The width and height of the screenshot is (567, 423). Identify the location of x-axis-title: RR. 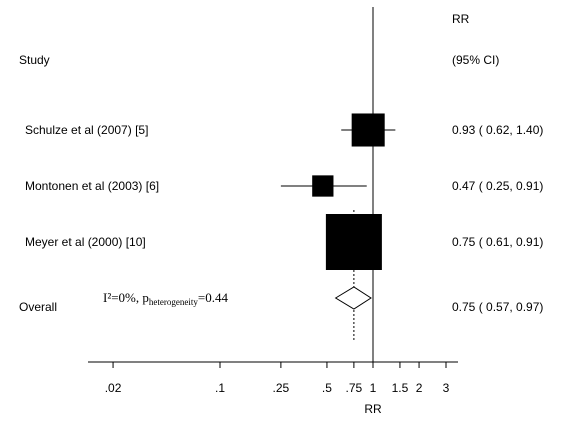
(373, 409).